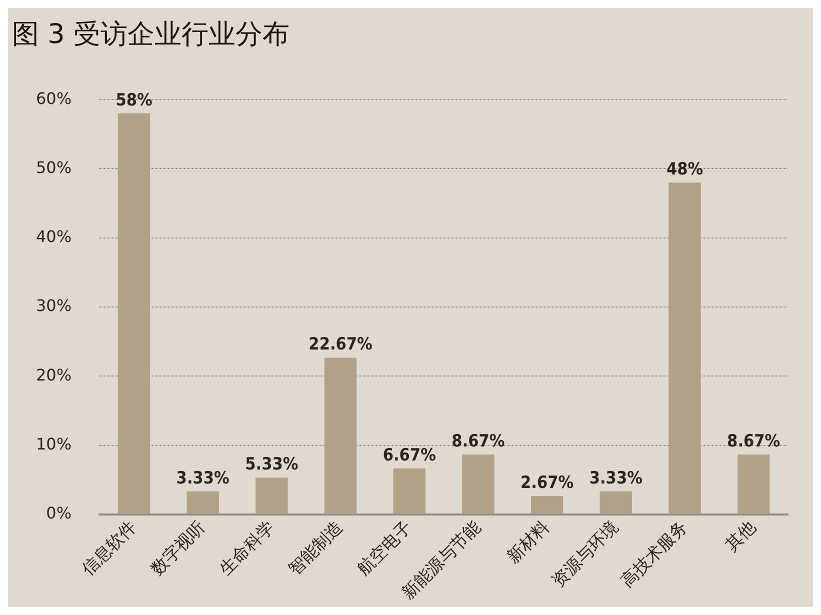 The height and width of the screenshot is (615, 821). What do you see at coordinates (54, 374) in the screenshot?
I see `y-tick-label: 20%` at bounding box center [54, 374].